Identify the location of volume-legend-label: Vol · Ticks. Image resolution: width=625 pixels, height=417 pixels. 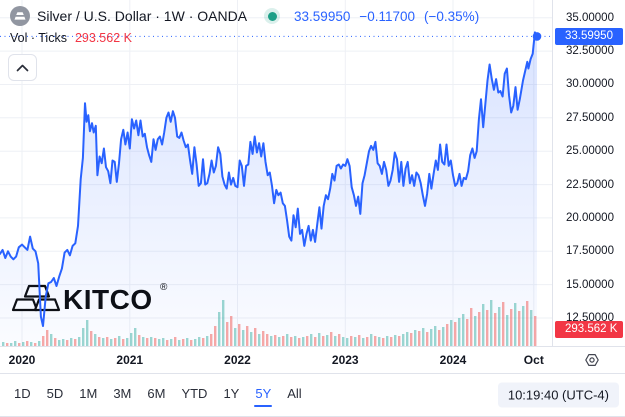
(38, 38).